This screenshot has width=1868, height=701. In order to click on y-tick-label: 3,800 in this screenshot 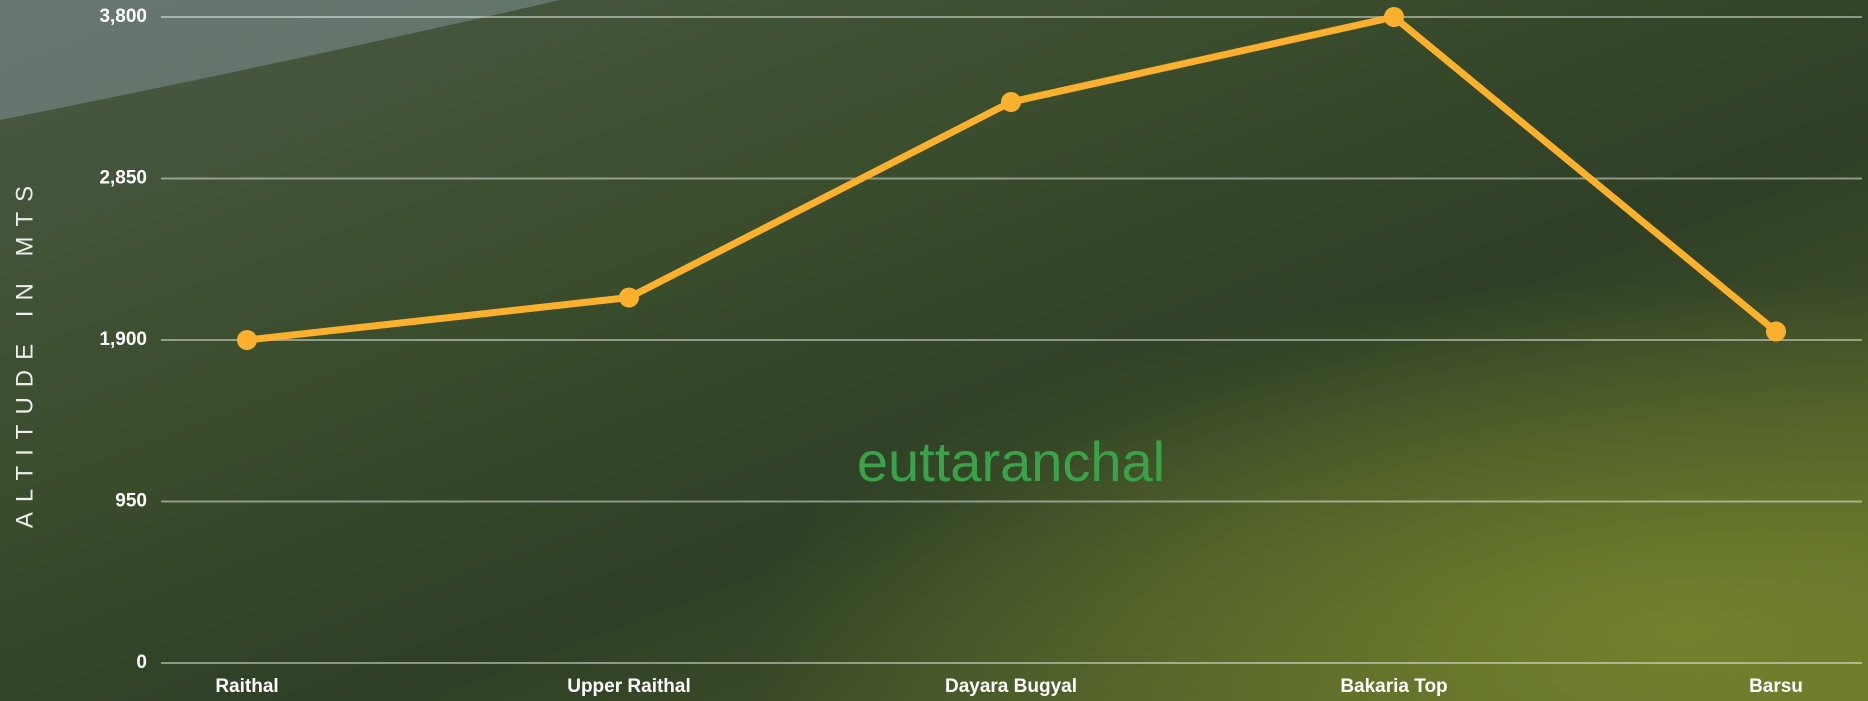, I will do `click(123, 16)`.